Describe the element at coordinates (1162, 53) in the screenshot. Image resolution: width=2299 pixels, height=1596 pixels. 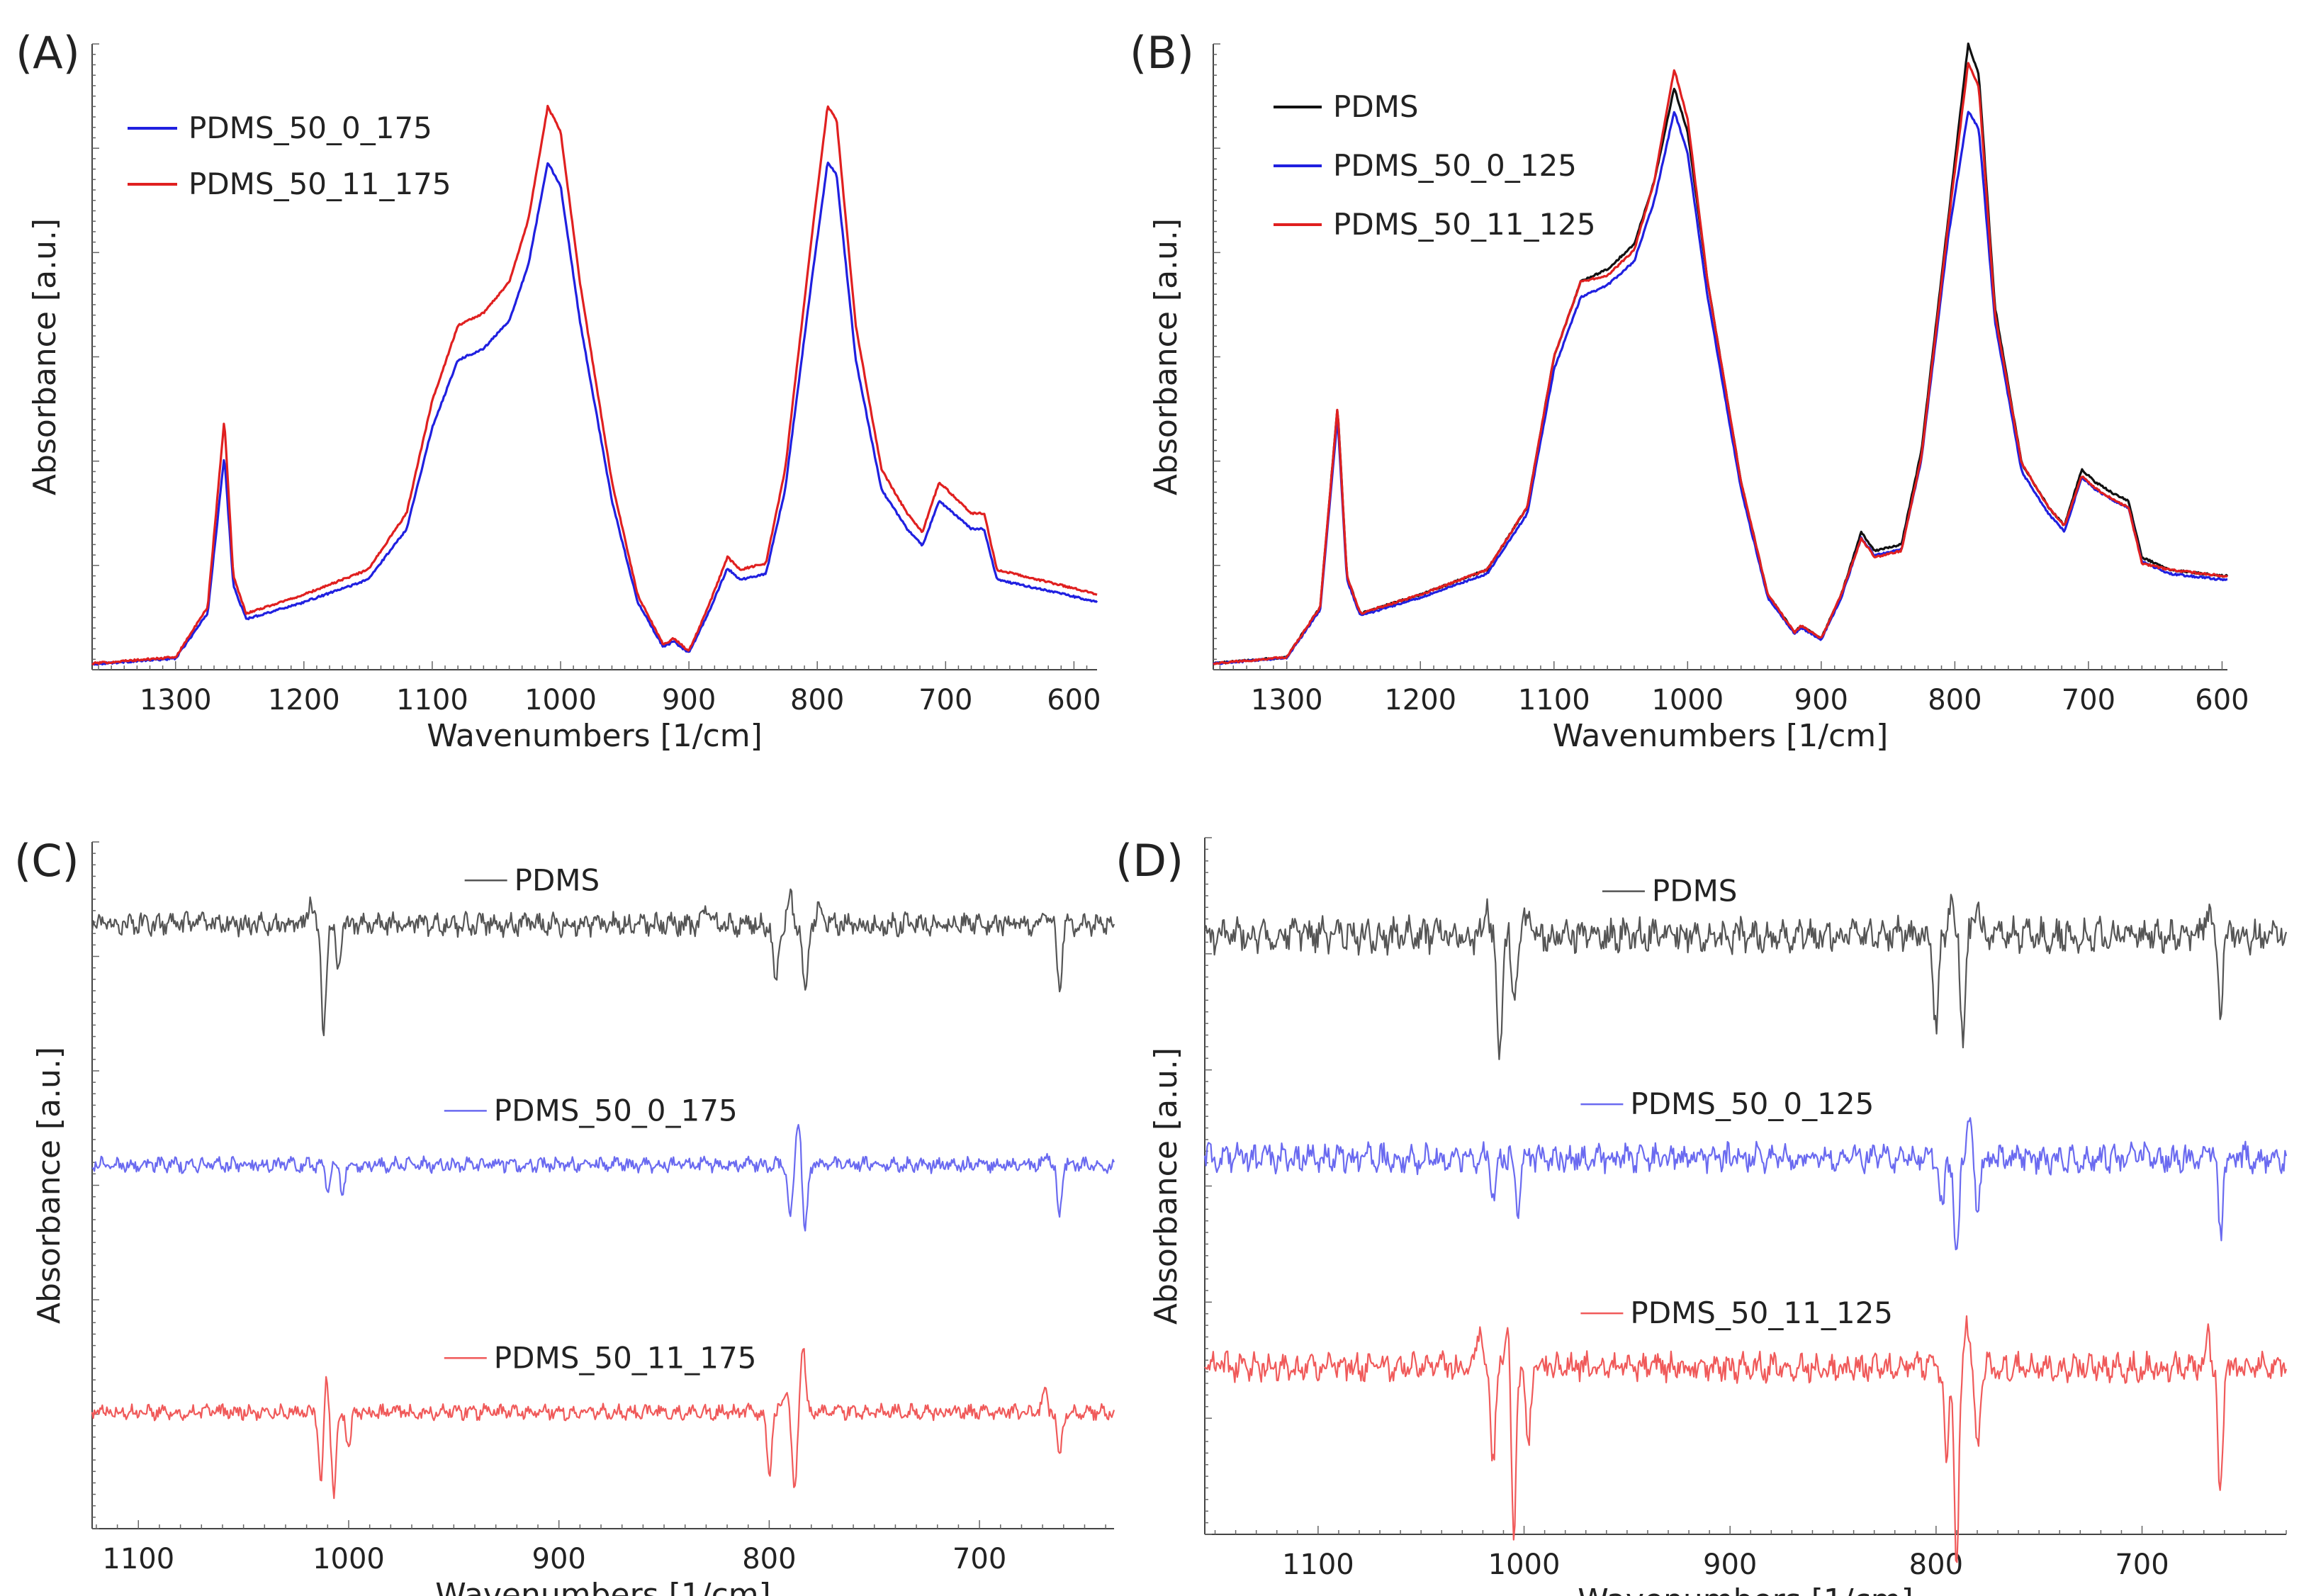
I see `panel-label: (B)` at that location.